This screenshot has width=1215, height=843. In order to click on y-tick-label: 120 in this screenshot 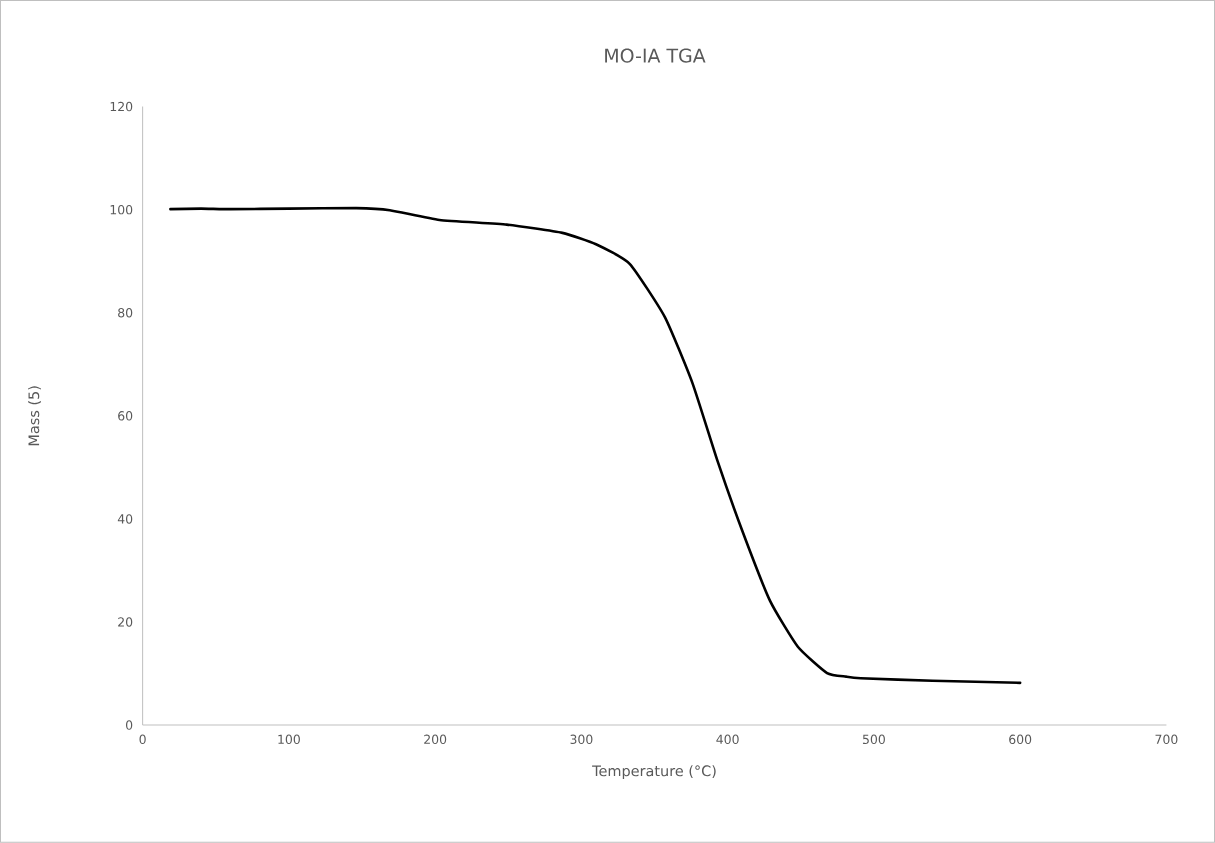, I will do `click(121, 107)`.